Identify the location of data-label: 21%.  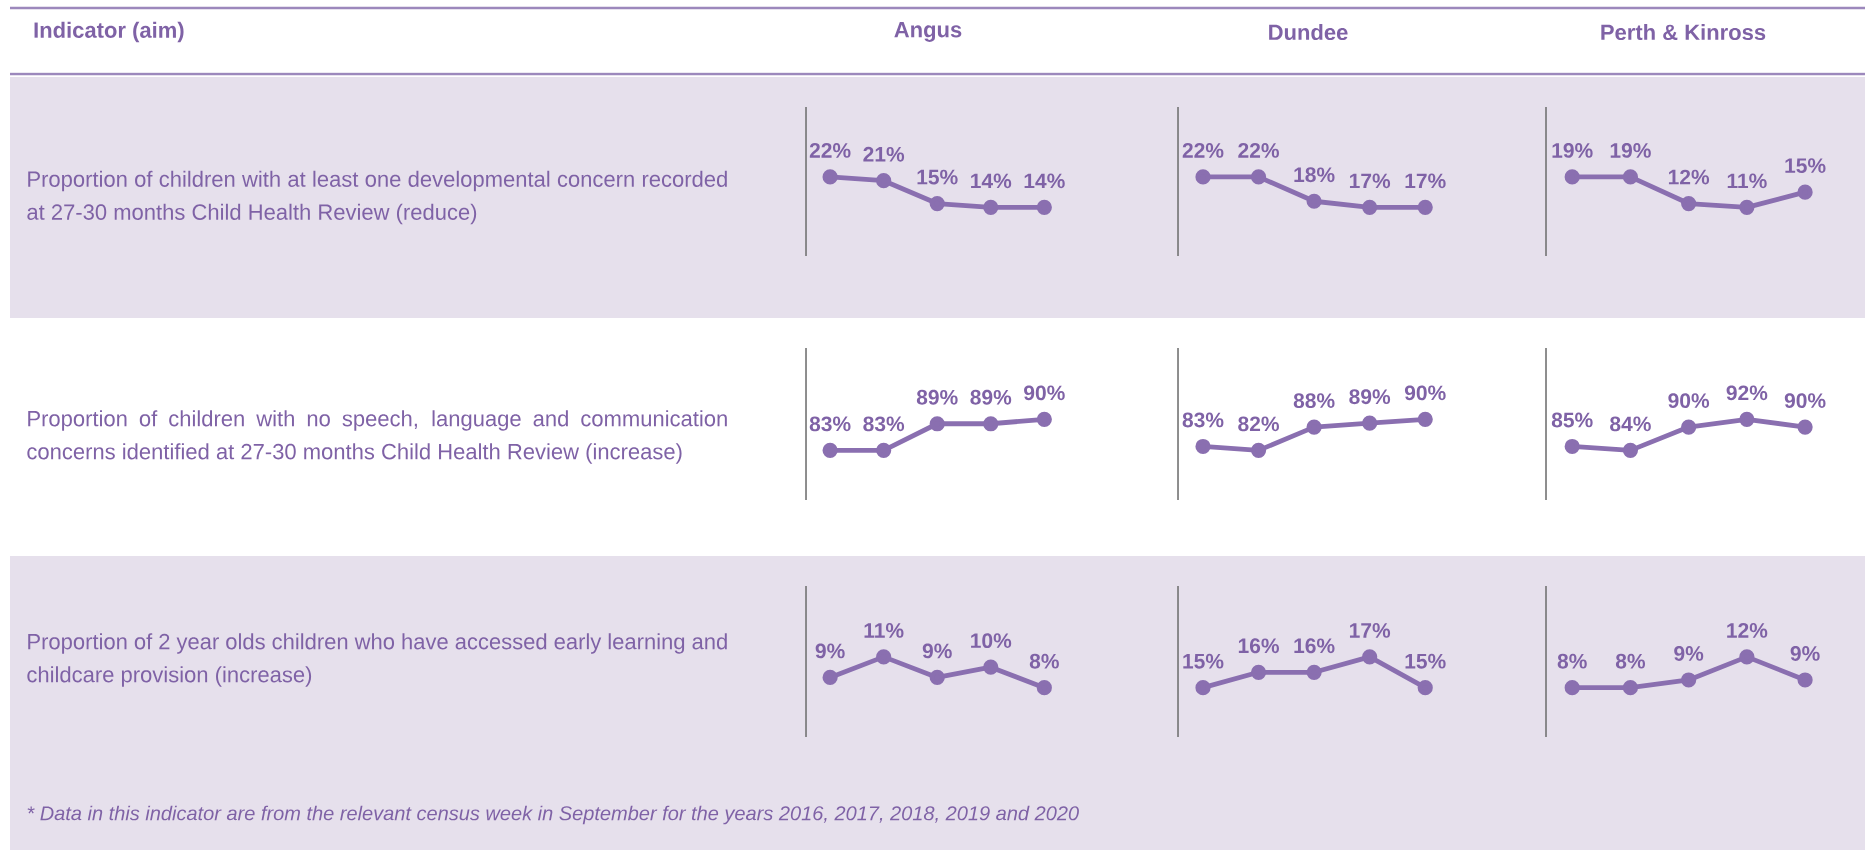
(884, 154).